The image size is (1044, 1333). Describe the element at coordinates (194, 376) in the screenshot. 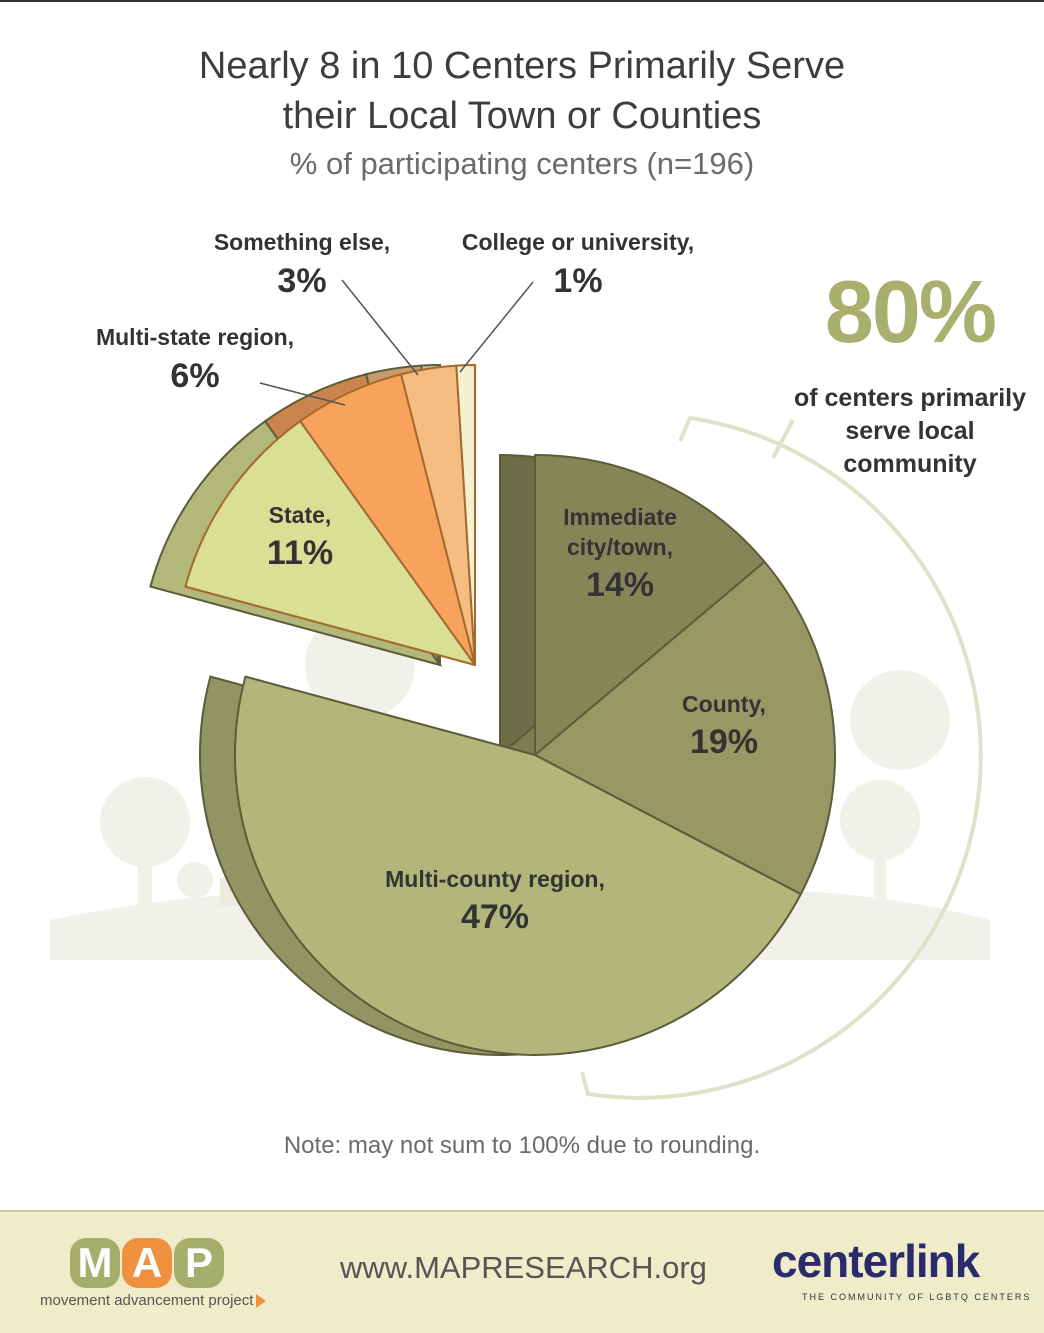

I see `slice-value-label: 6%` at that location.